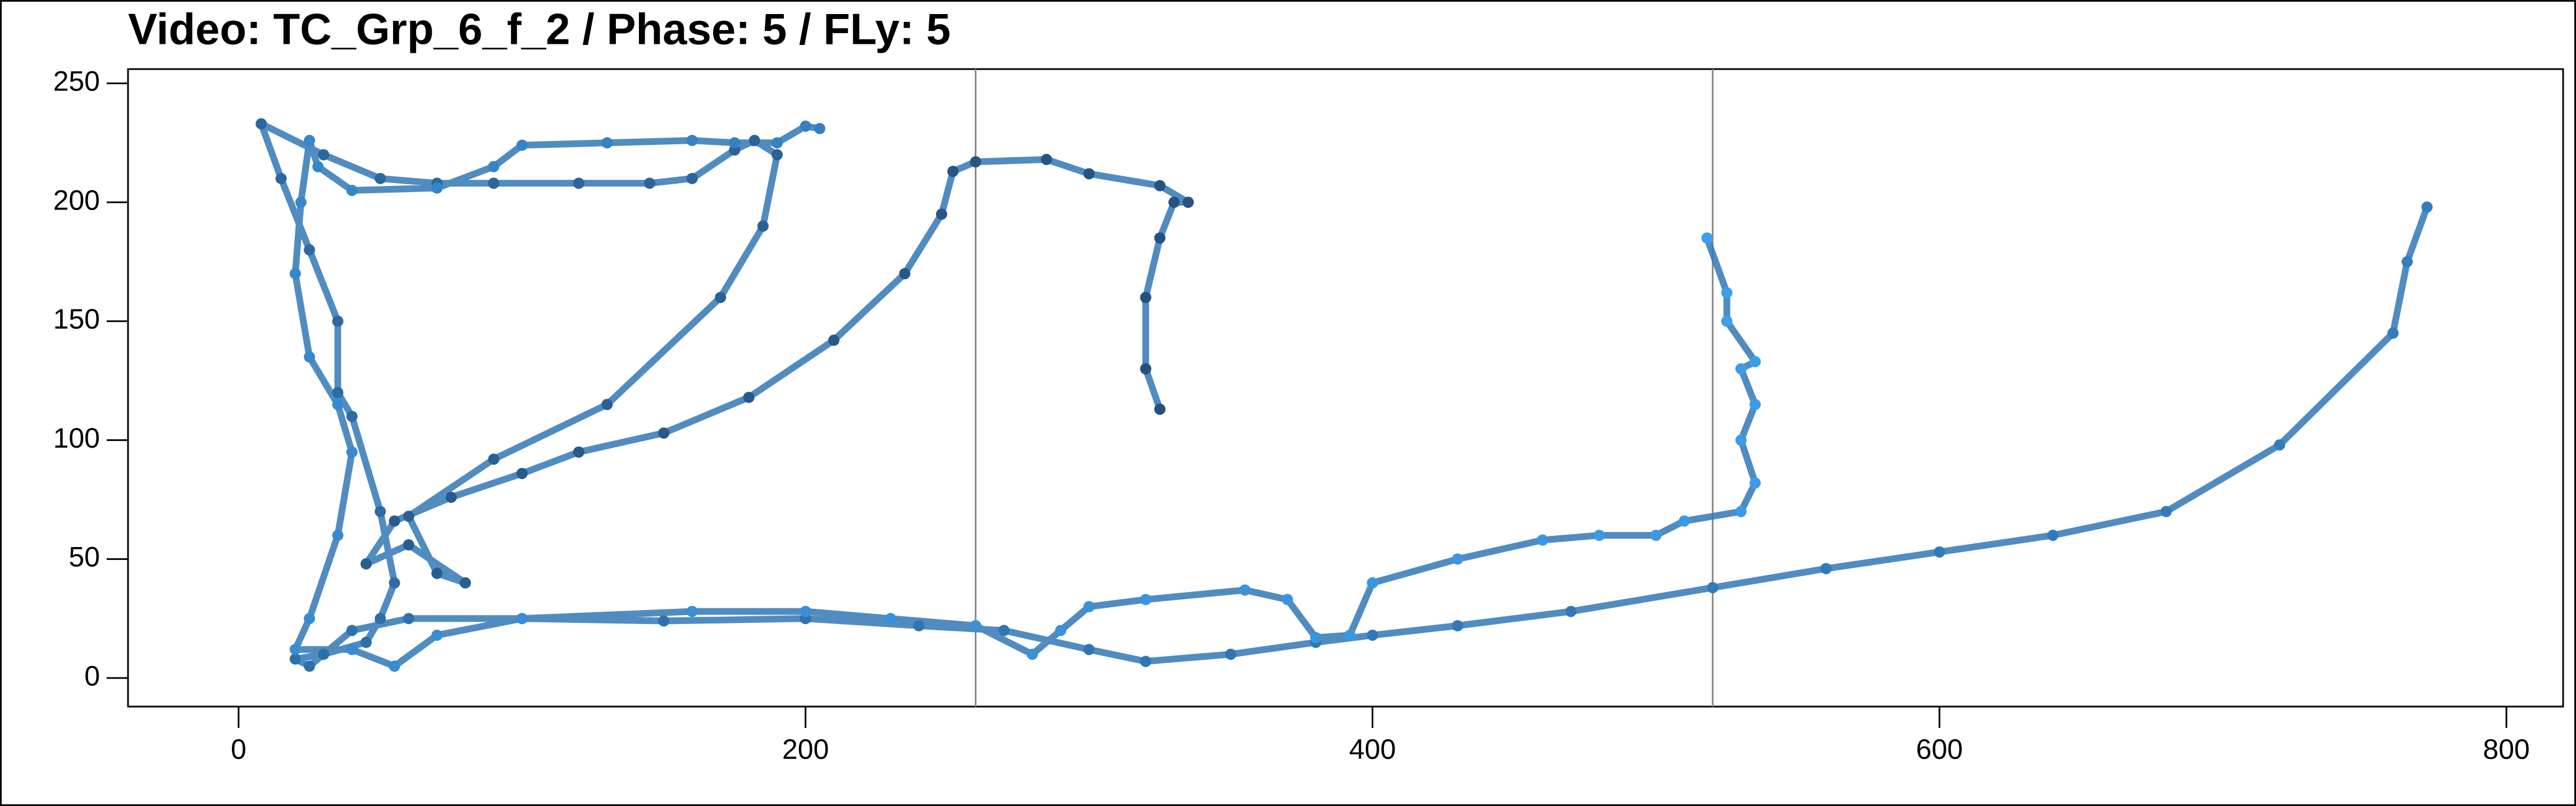  What do you see at coordinates (238, 749) in the screenshot?
I see `x-tick-label: 0` at bounding box center [238, 749].